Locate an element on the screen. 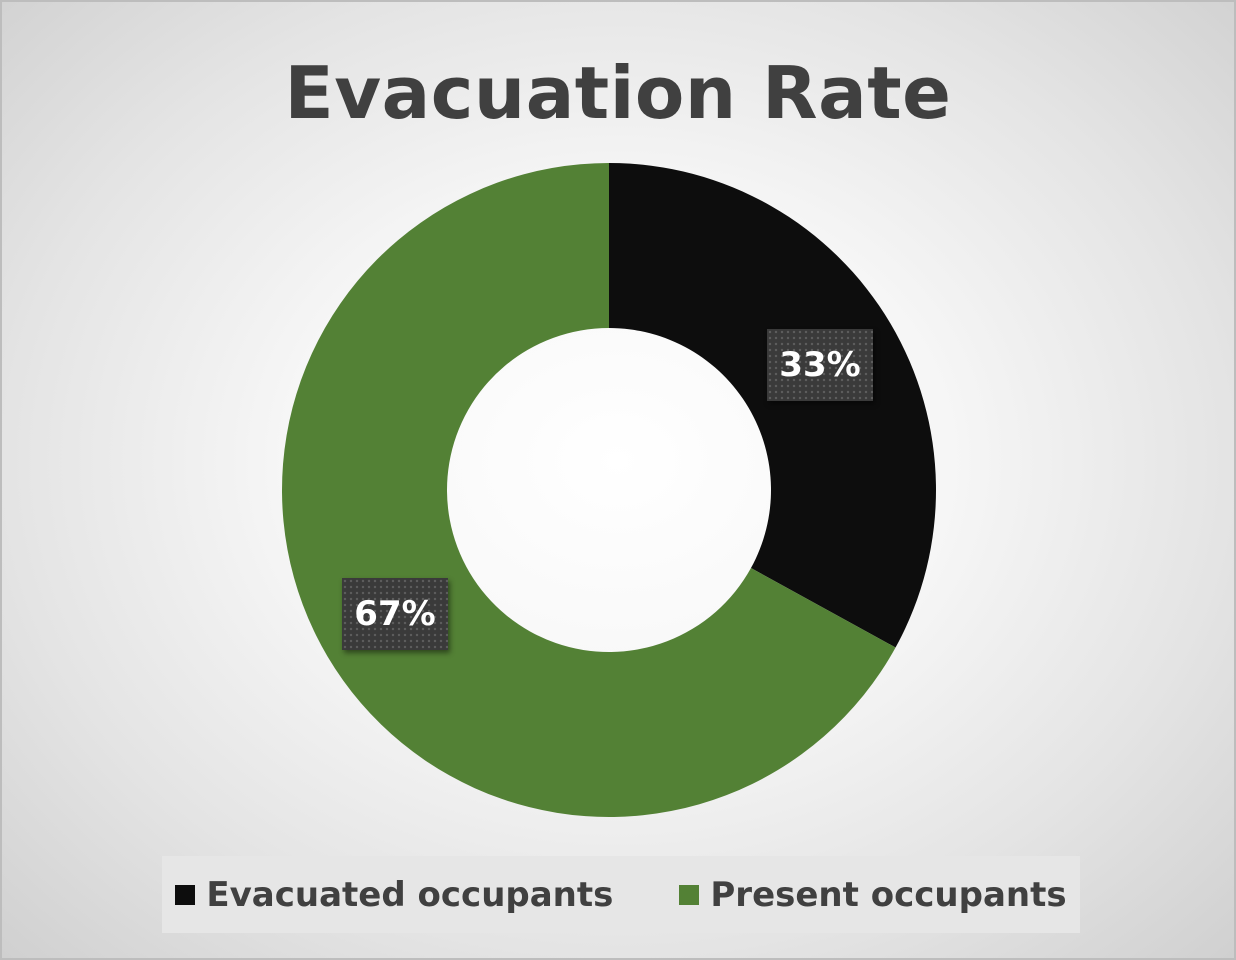  legend: Evacuated occupants Present occupants is located at coordinates (621, 894).